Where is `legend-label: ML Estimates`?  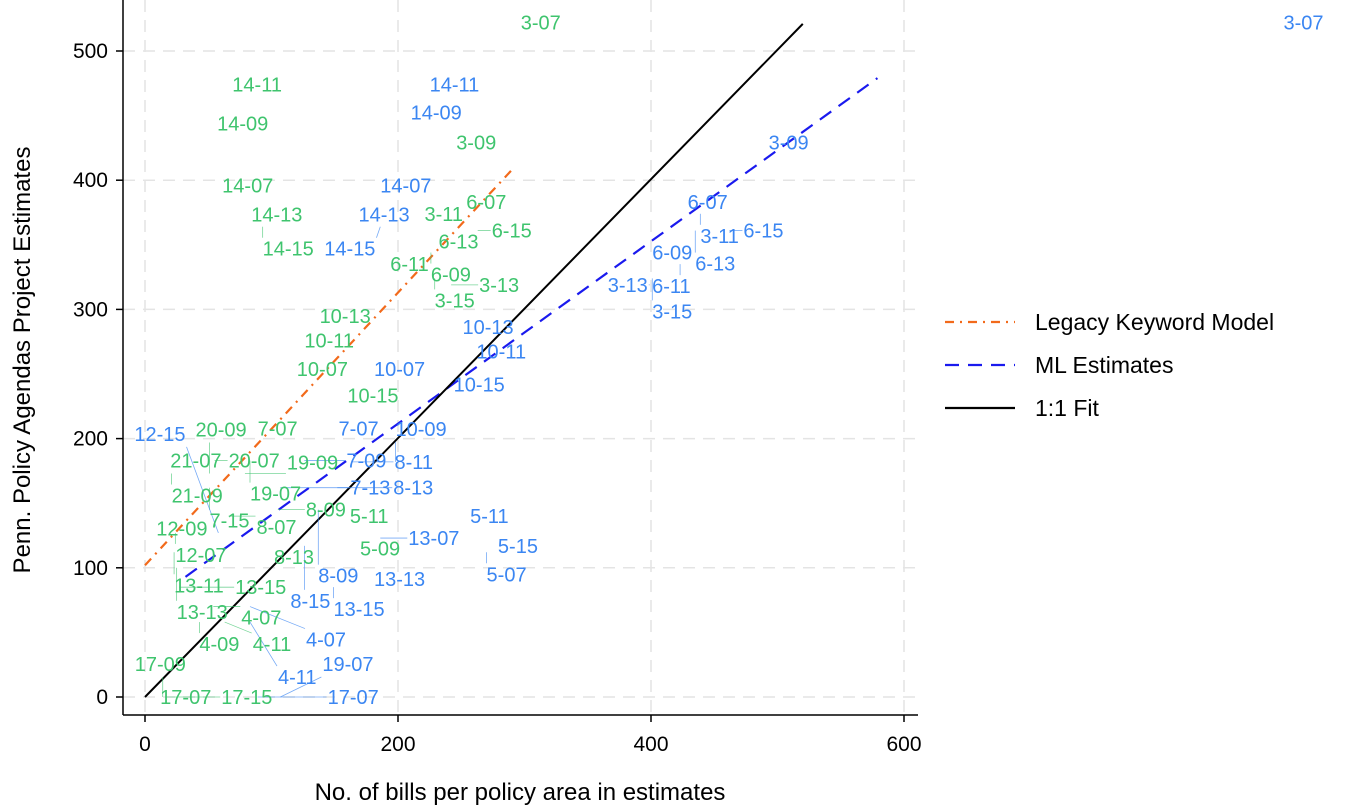 legend-label: ML Estimates is located at coordinates (1104, 365).